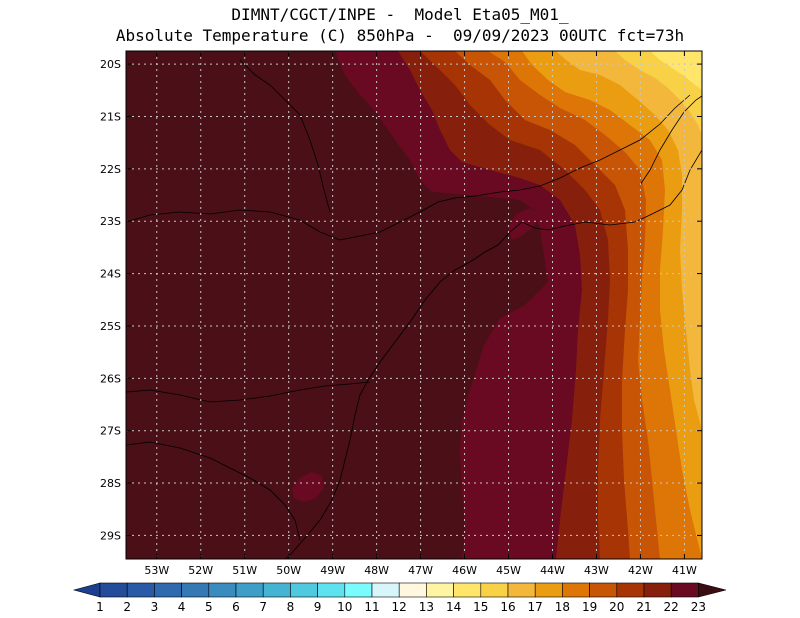  Describe the element at coordinates (110, 169) in the screenshot. I see `lat-tick-label: 22S` at that location.